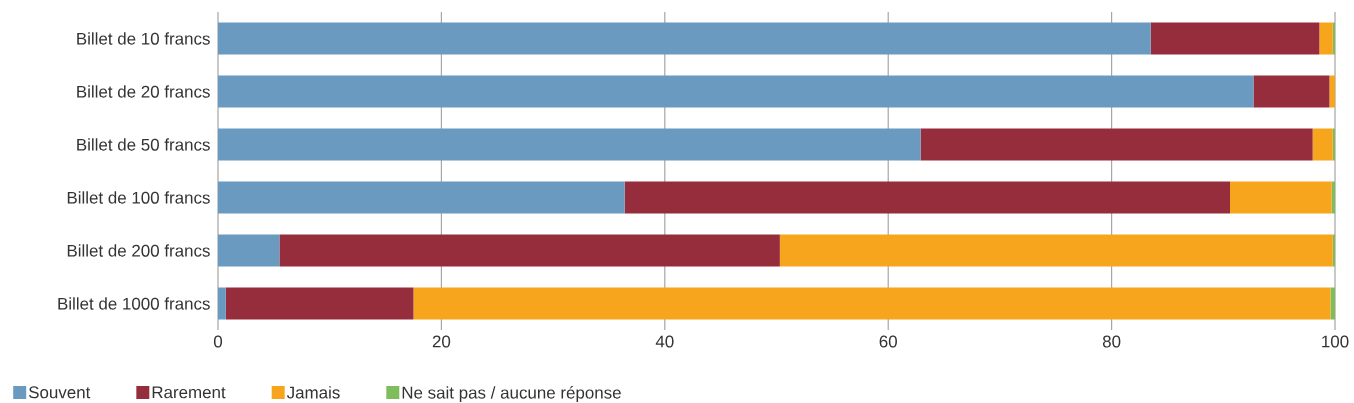 This screenshot has width=1354, height=403. Describe the element at coordinates (59, 392) in the screenshot. I see `legend-label: Souvent` at that location.